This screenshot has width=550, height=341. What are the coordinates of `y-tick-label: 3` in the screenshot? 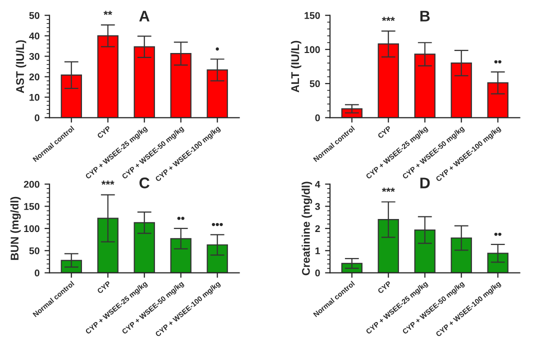 It's located at (317, 206).